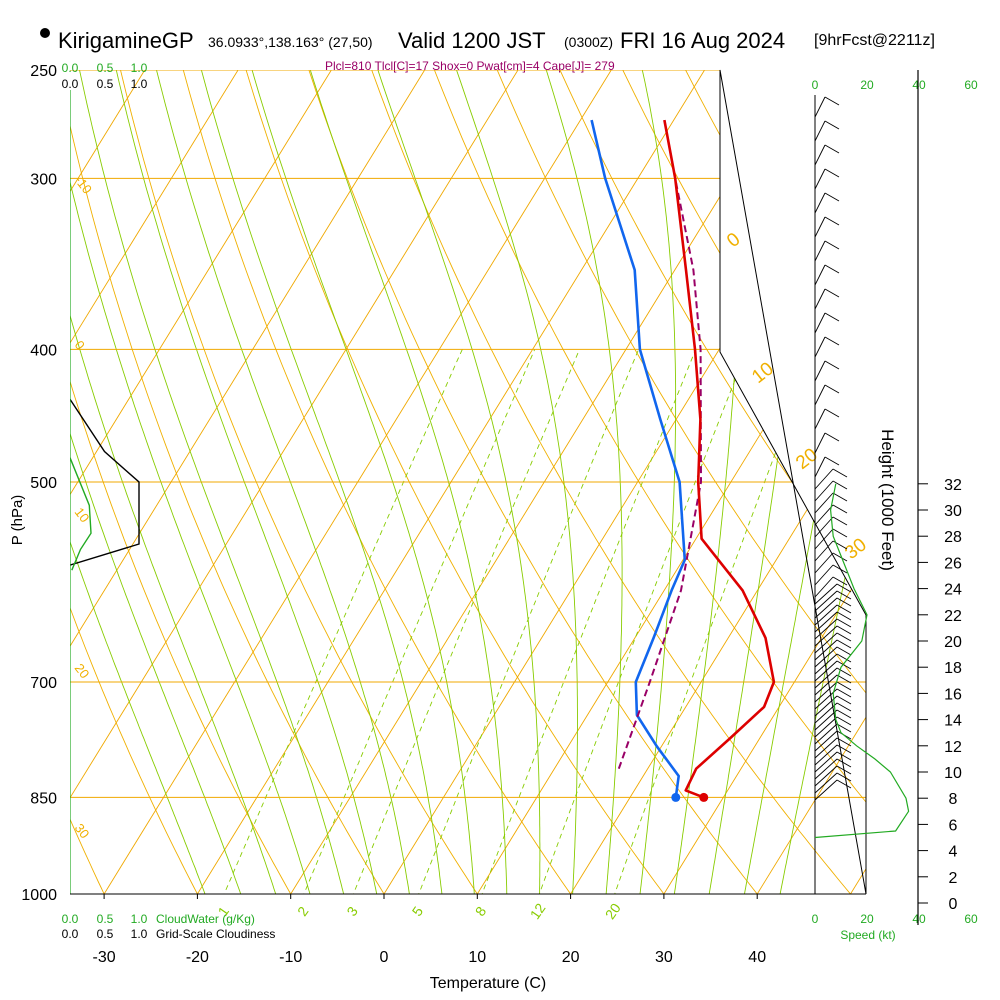  Describe the element at coordinates (488, 983) in the screenshot. I see `x-axis-title: Temperature (C)` at that location.